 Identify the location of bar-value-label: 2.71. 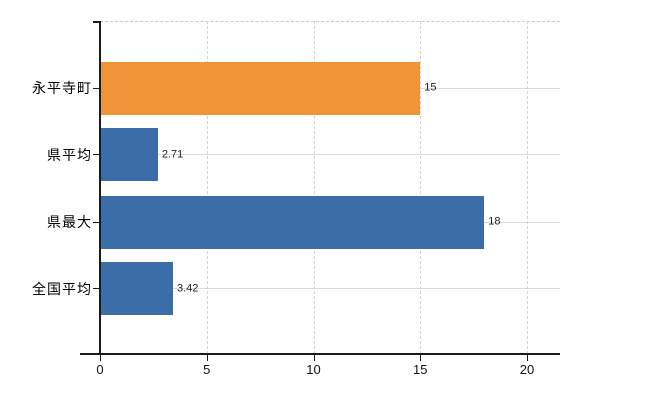
(172, 154).